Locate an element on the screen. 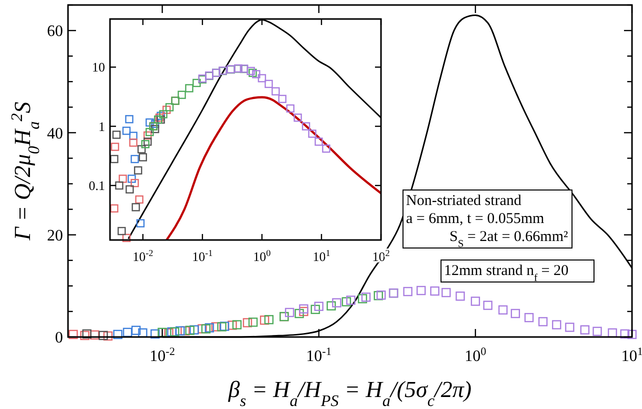  y-tick-label: 40 is located at coordinates (55, 133).